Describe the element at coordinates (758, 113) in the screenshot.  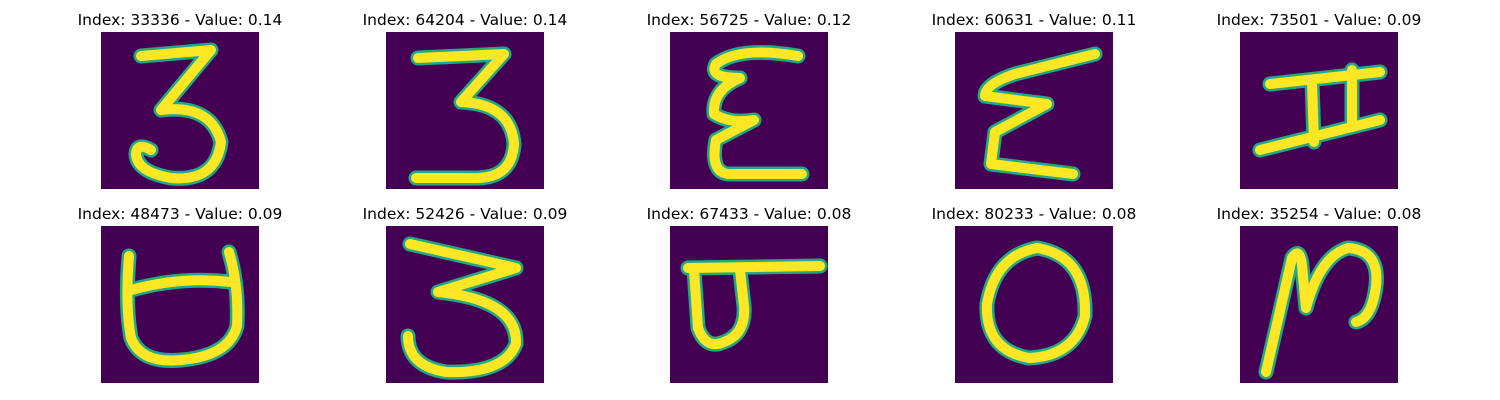
I see `glyph-curly-e` at that location.